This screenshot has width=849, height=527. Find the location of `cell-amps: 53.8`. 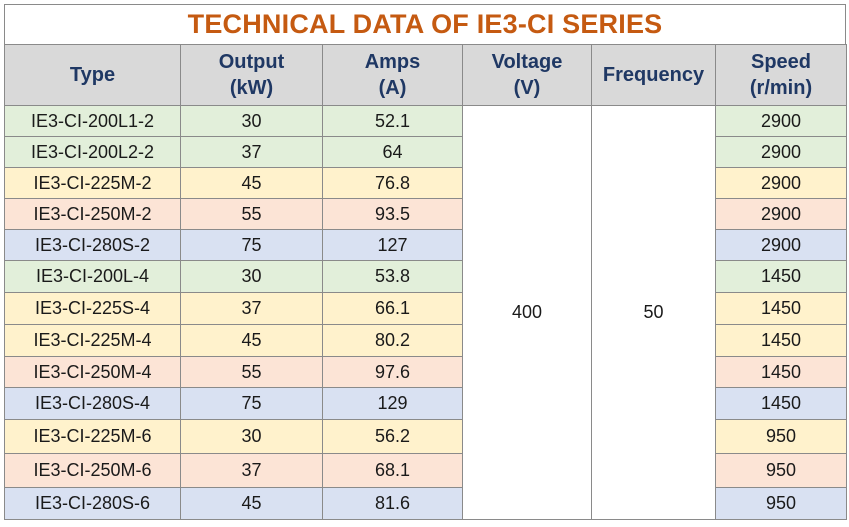

cell-amps: 53.8 is located at coordinates (392, 276).